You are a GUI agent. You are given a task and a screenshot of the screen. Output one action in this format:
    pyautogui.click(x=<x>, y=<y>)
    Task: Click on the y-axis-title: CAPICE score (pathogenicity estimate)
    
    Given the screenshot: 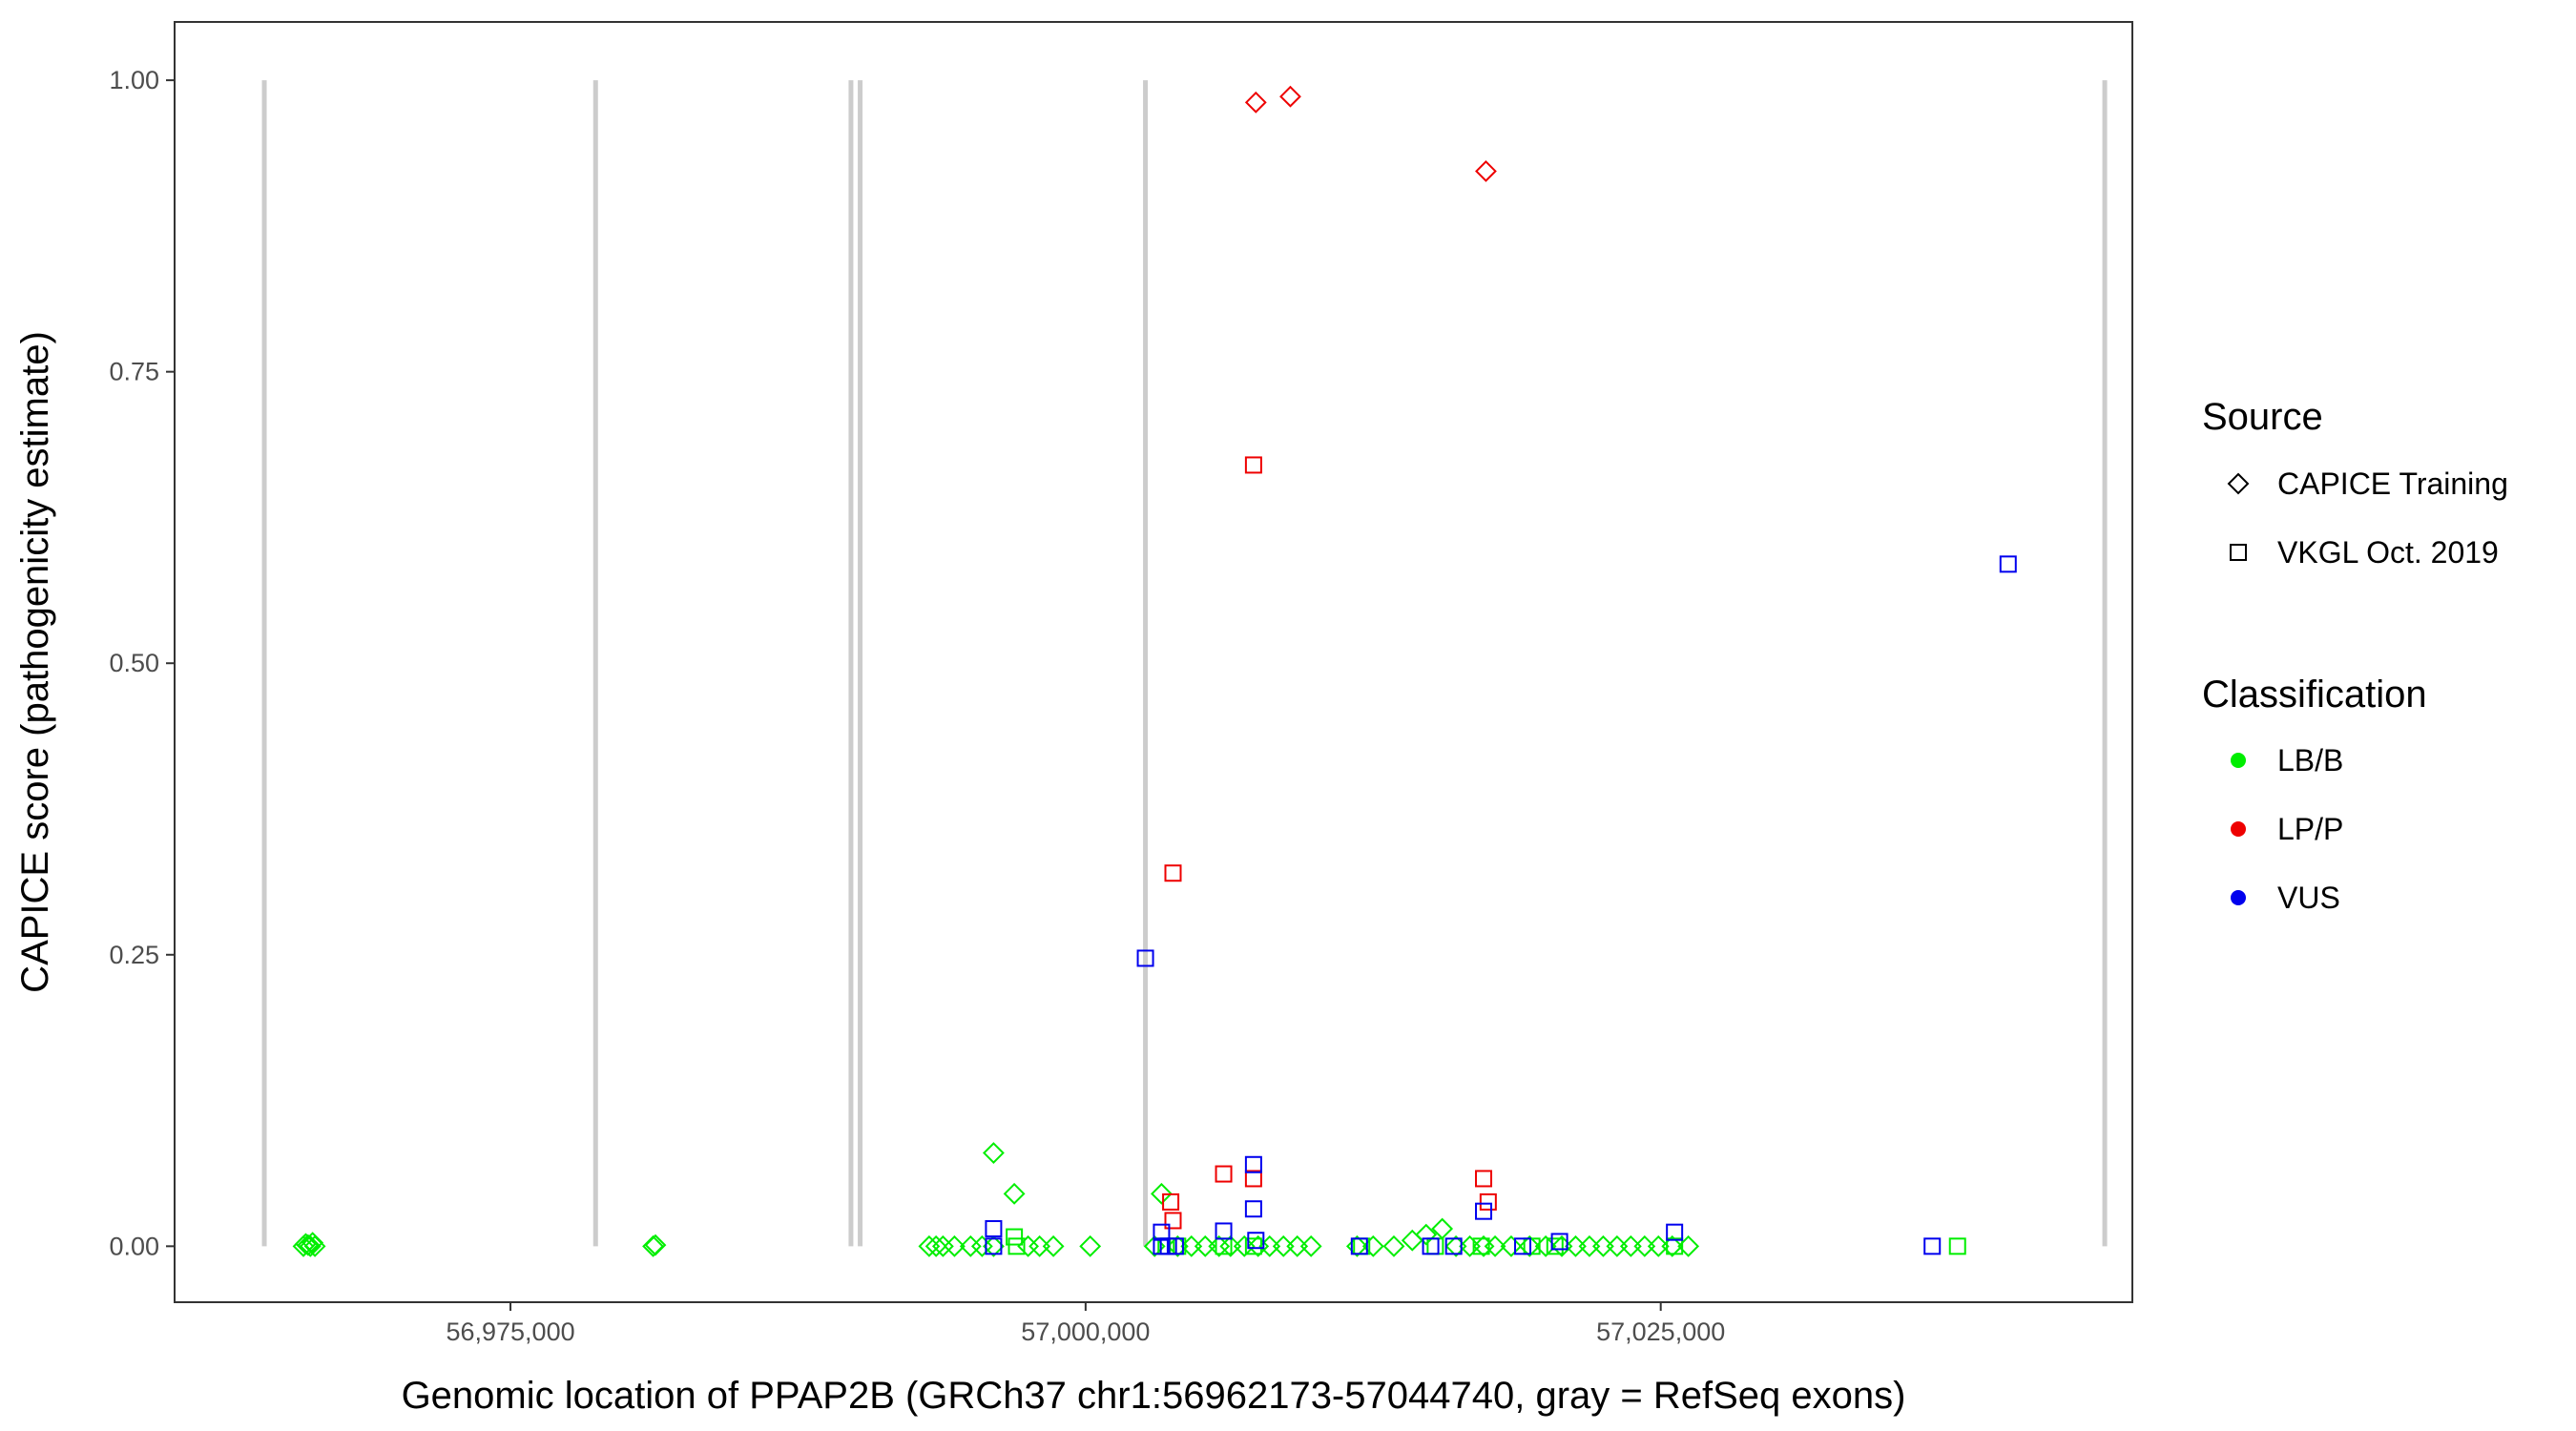 What is the action you would take?
    pyautogui.click(x=35, y=662)
    